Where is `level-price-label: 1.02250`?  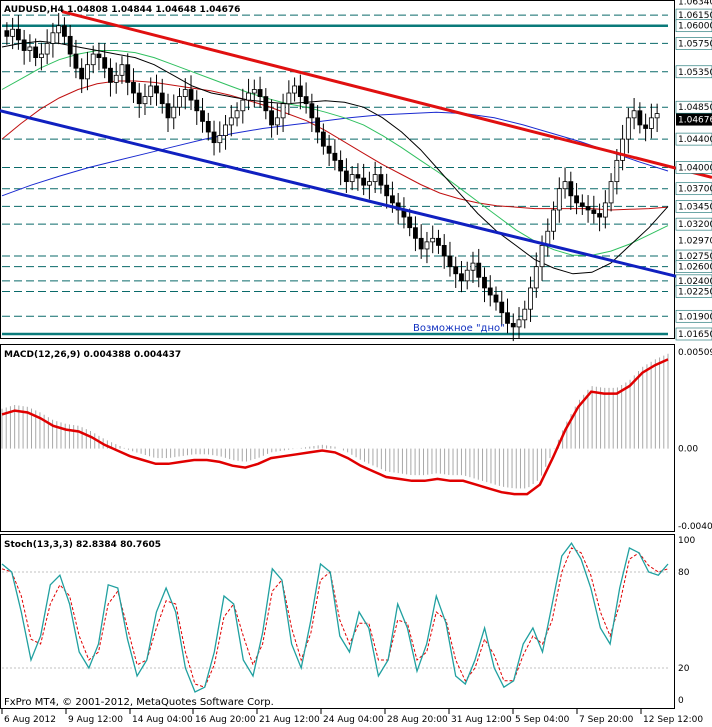
level-price-label: 1.02250 is located at coordinates (695, 292).